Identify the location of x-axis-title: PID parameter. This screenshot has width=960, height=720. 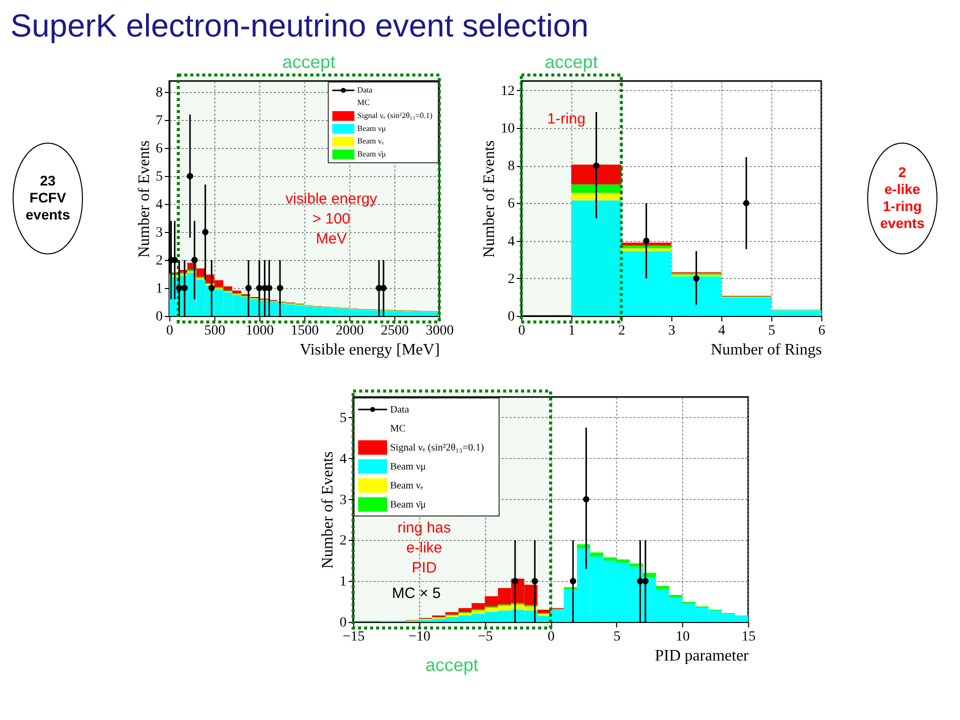
(702, 656).